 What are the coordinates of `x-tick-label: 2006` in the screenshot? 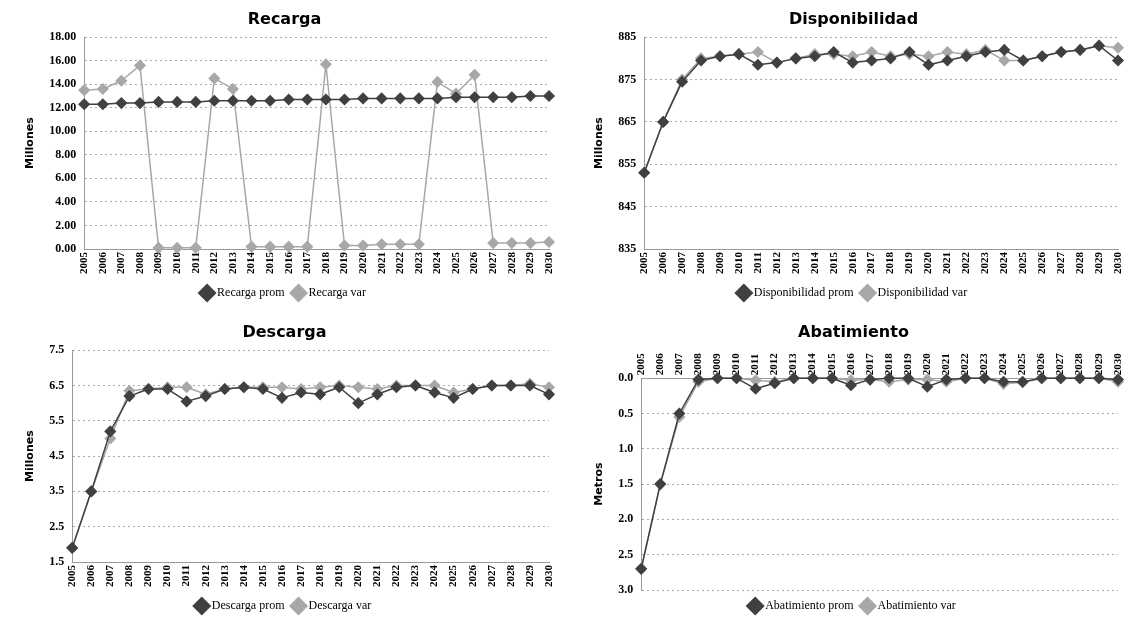 It's located at (662, 262).